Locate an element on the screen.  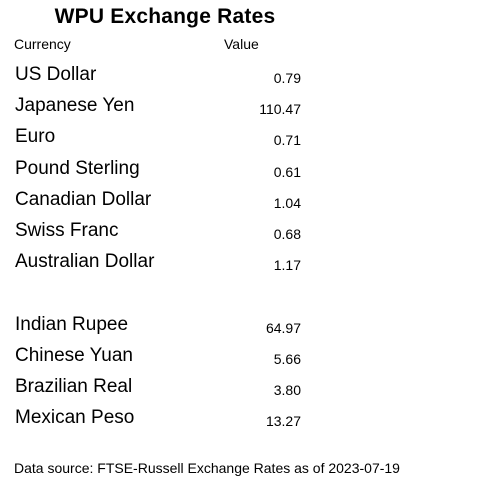
rate-value: 1.04 is located at coordinates (287, 203).